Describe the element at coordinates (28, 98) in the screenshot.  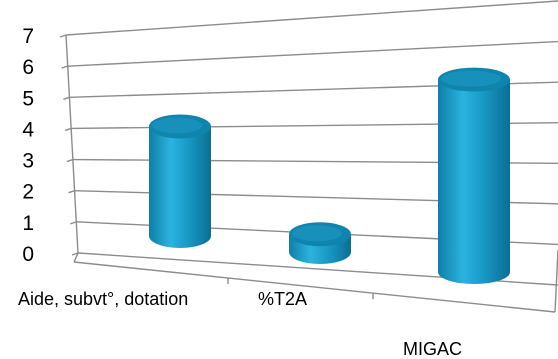
I see `y-tick-label: 5` at that location.